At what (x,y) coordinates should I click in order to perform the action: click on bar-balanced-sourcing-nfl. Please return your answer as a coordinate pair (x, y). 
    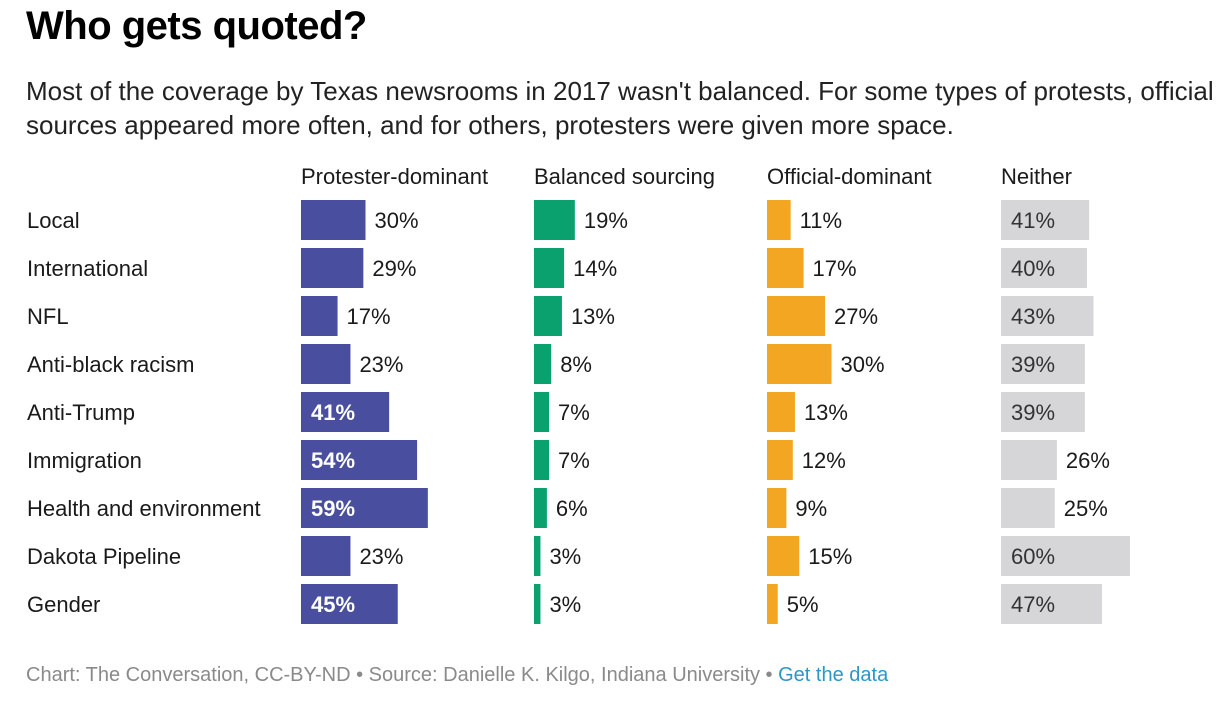
    Looking at the image, I should click on (548, 316).